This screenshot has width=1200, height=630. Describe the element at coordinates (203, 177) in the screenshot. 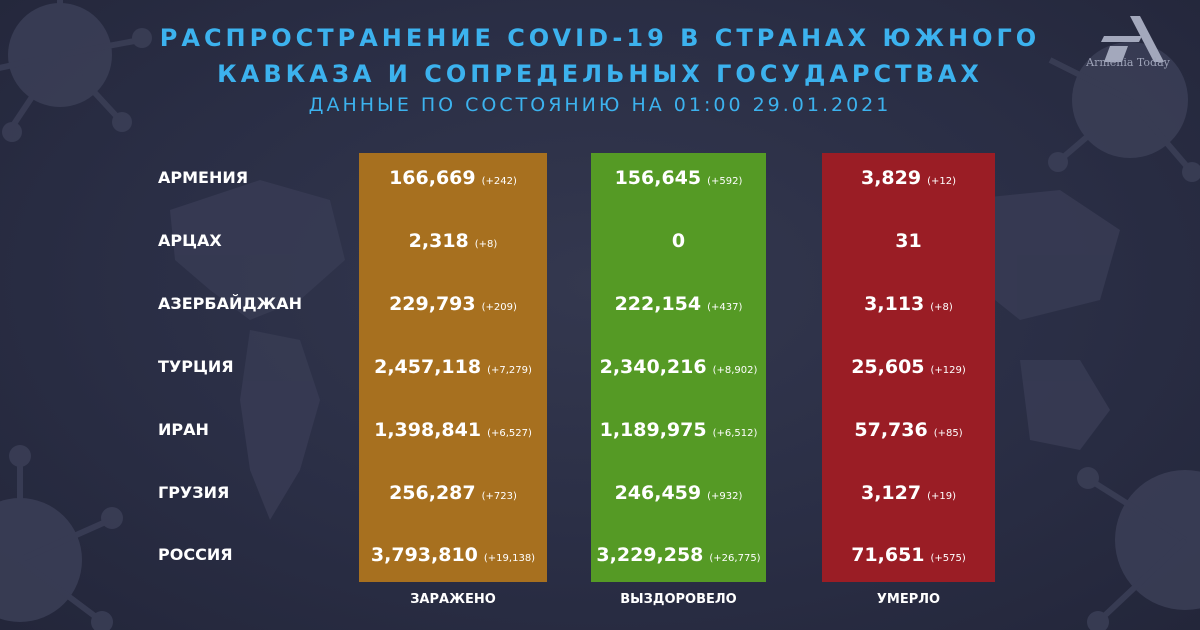

I see `country-label: АРМЕНИЯ` at that location.